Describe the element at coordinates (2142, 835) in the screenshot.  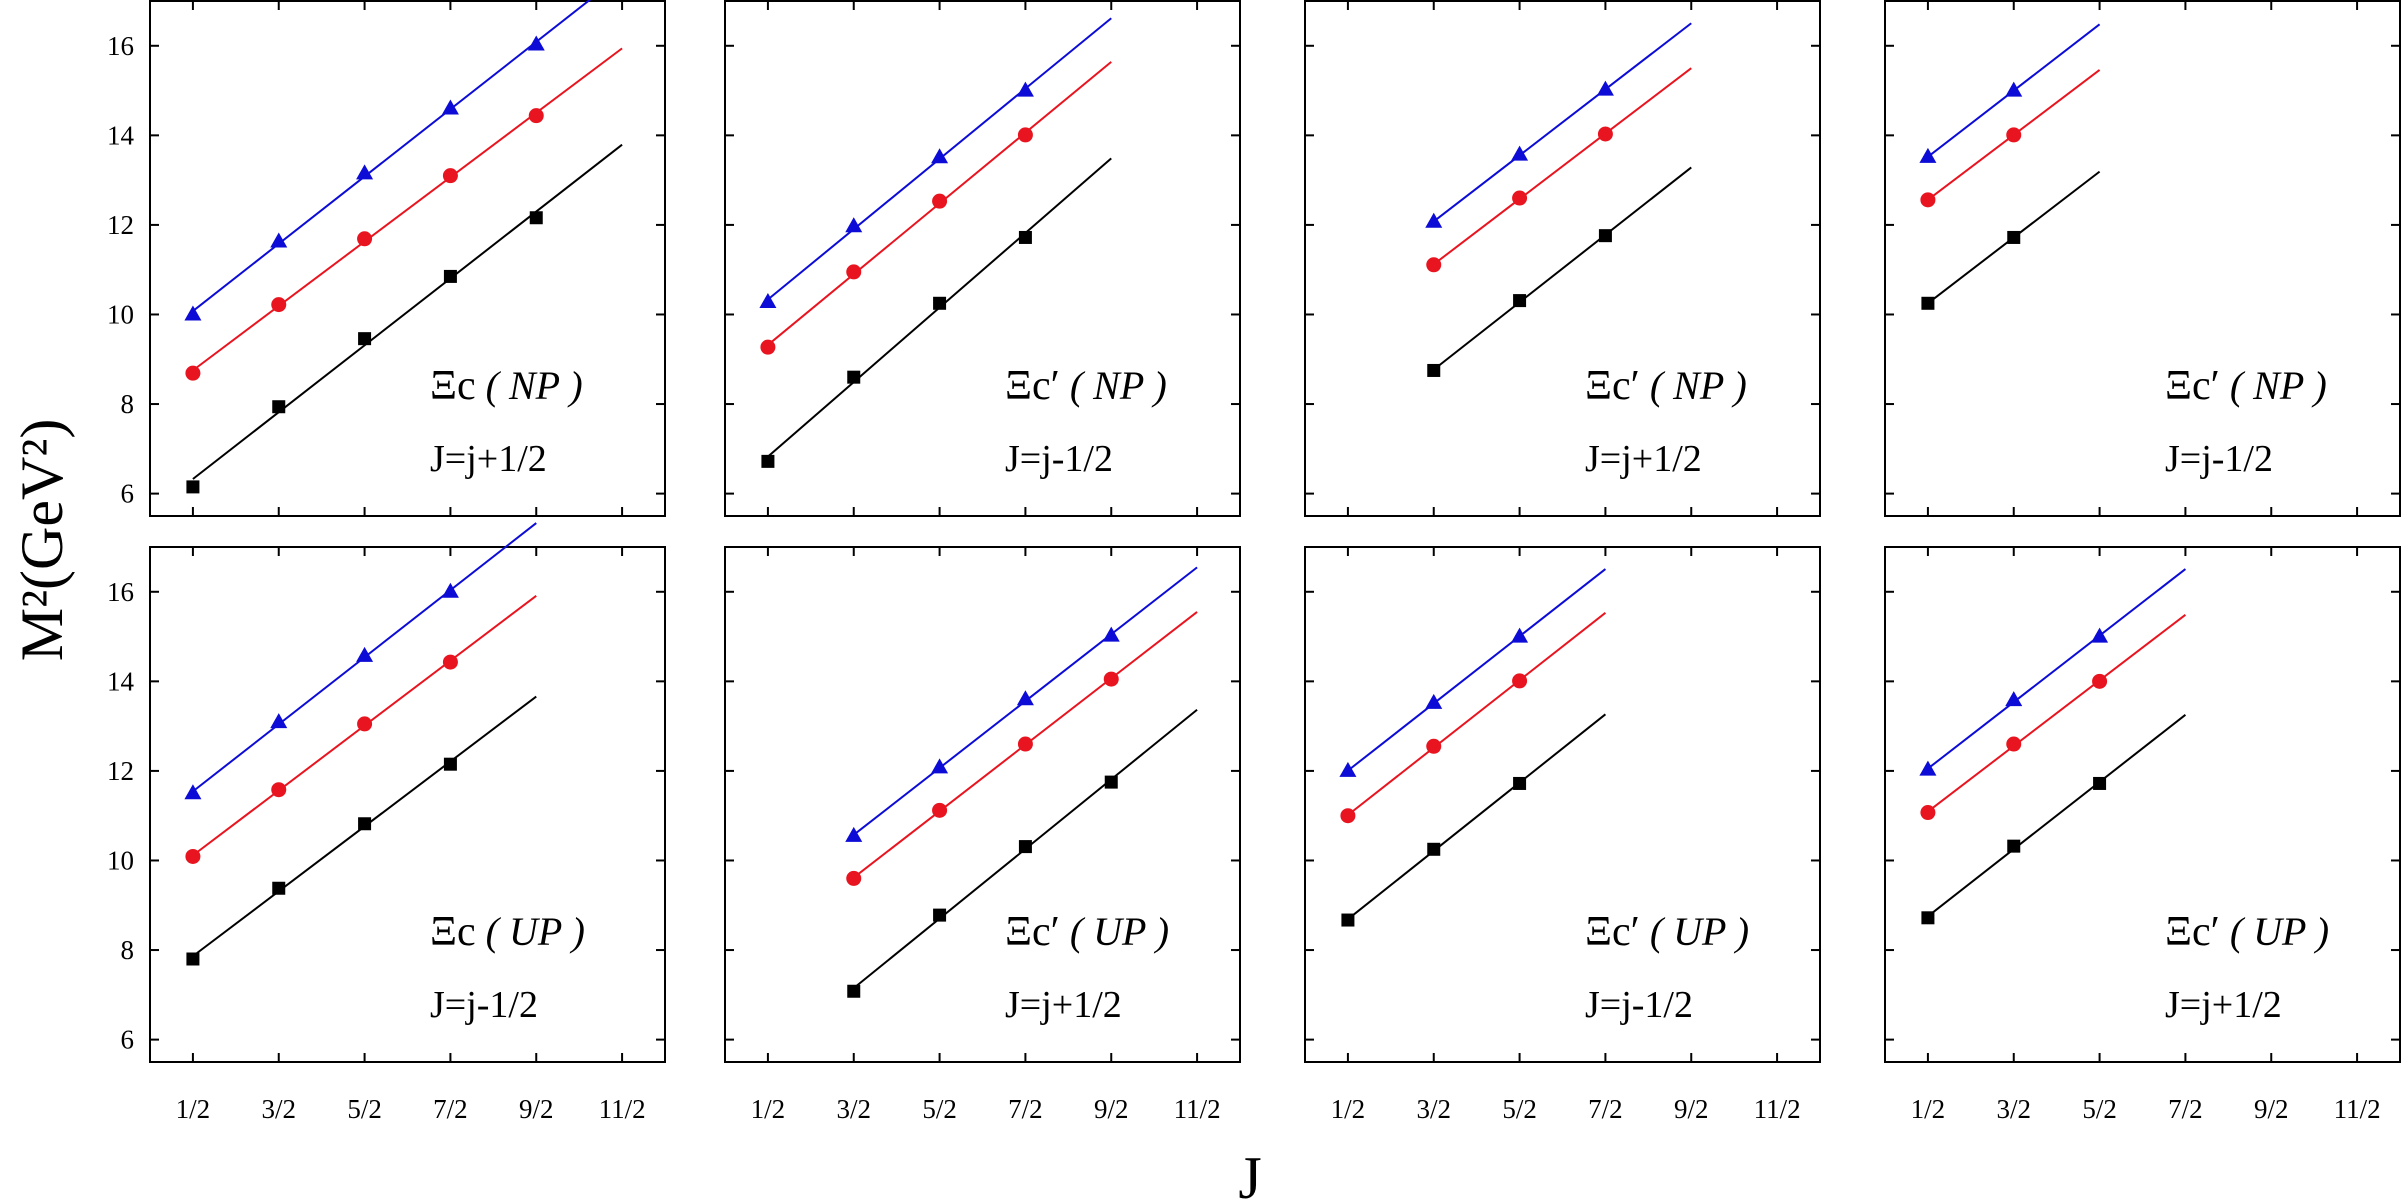
I see `panel-bottom-4: 1/2 3/2 5/2 7/2 9/2 11/2 Ξc′ ( UP ) J=j+1/2` at that location.